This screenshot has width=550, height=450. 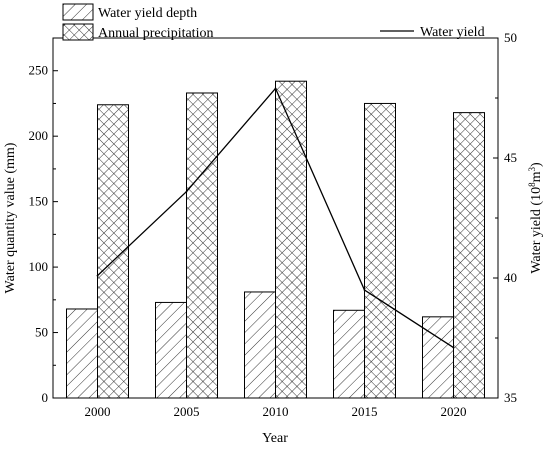 I want to click on x-tick-label: 2005, so click(x=187, y=411).